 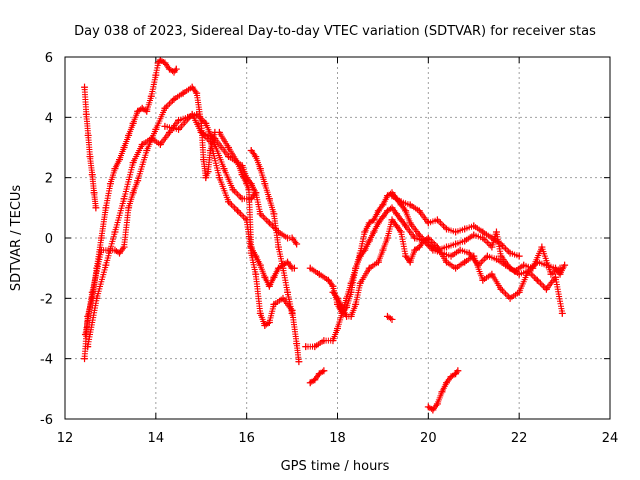 What do you see at coordinates (49, 58) in the screenshot?
I see `y-tick-label: 6` at bounding box center [49, 58].